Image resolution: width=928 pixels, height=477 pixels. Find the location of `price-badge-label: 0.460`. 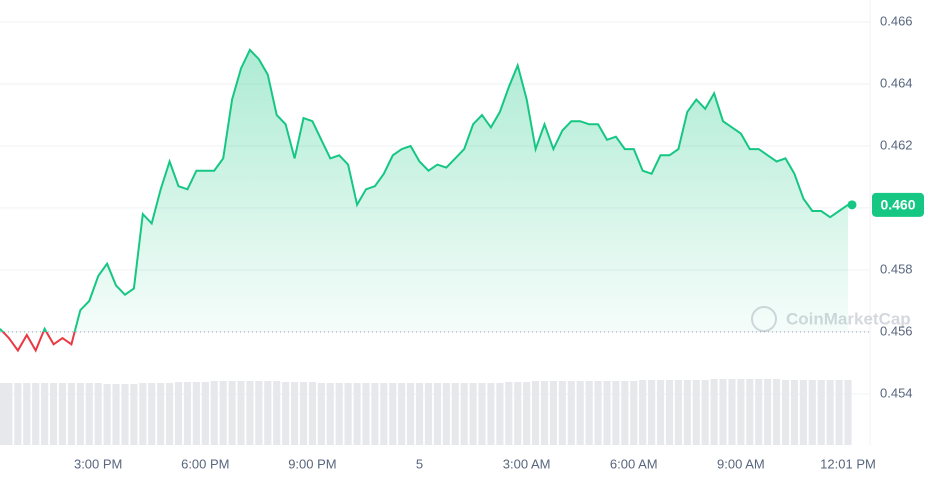

price-badge-label: 0.460 is located at coordinates (897, 205).